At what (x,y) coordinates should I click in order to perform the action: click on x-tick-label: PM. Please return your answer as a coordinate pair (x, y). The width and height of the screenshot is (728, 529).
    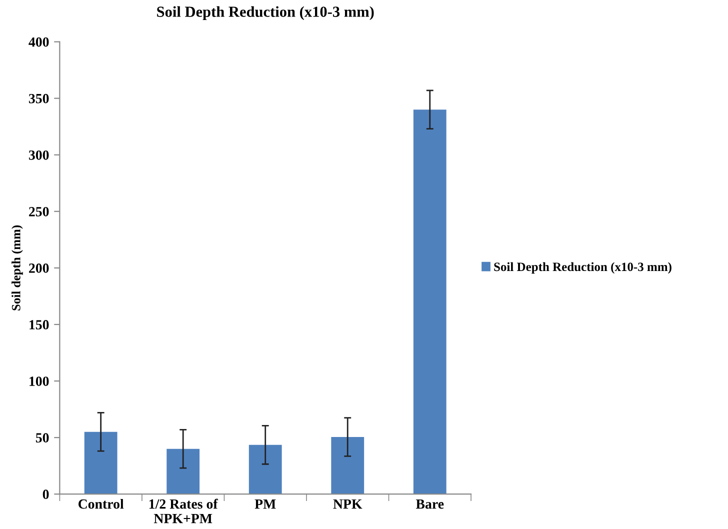
    Looking at the image, I should click on (265, 504).